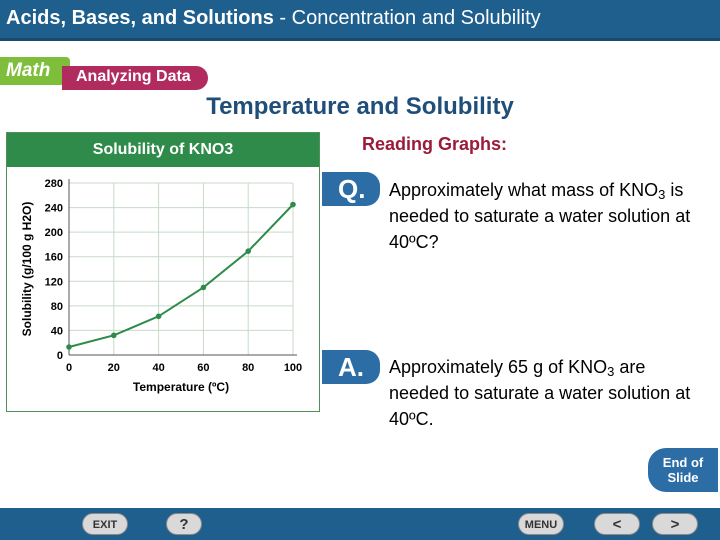 This screenshot has height=540, width=720. I want to click on math-label: Math, so click(28, 70).